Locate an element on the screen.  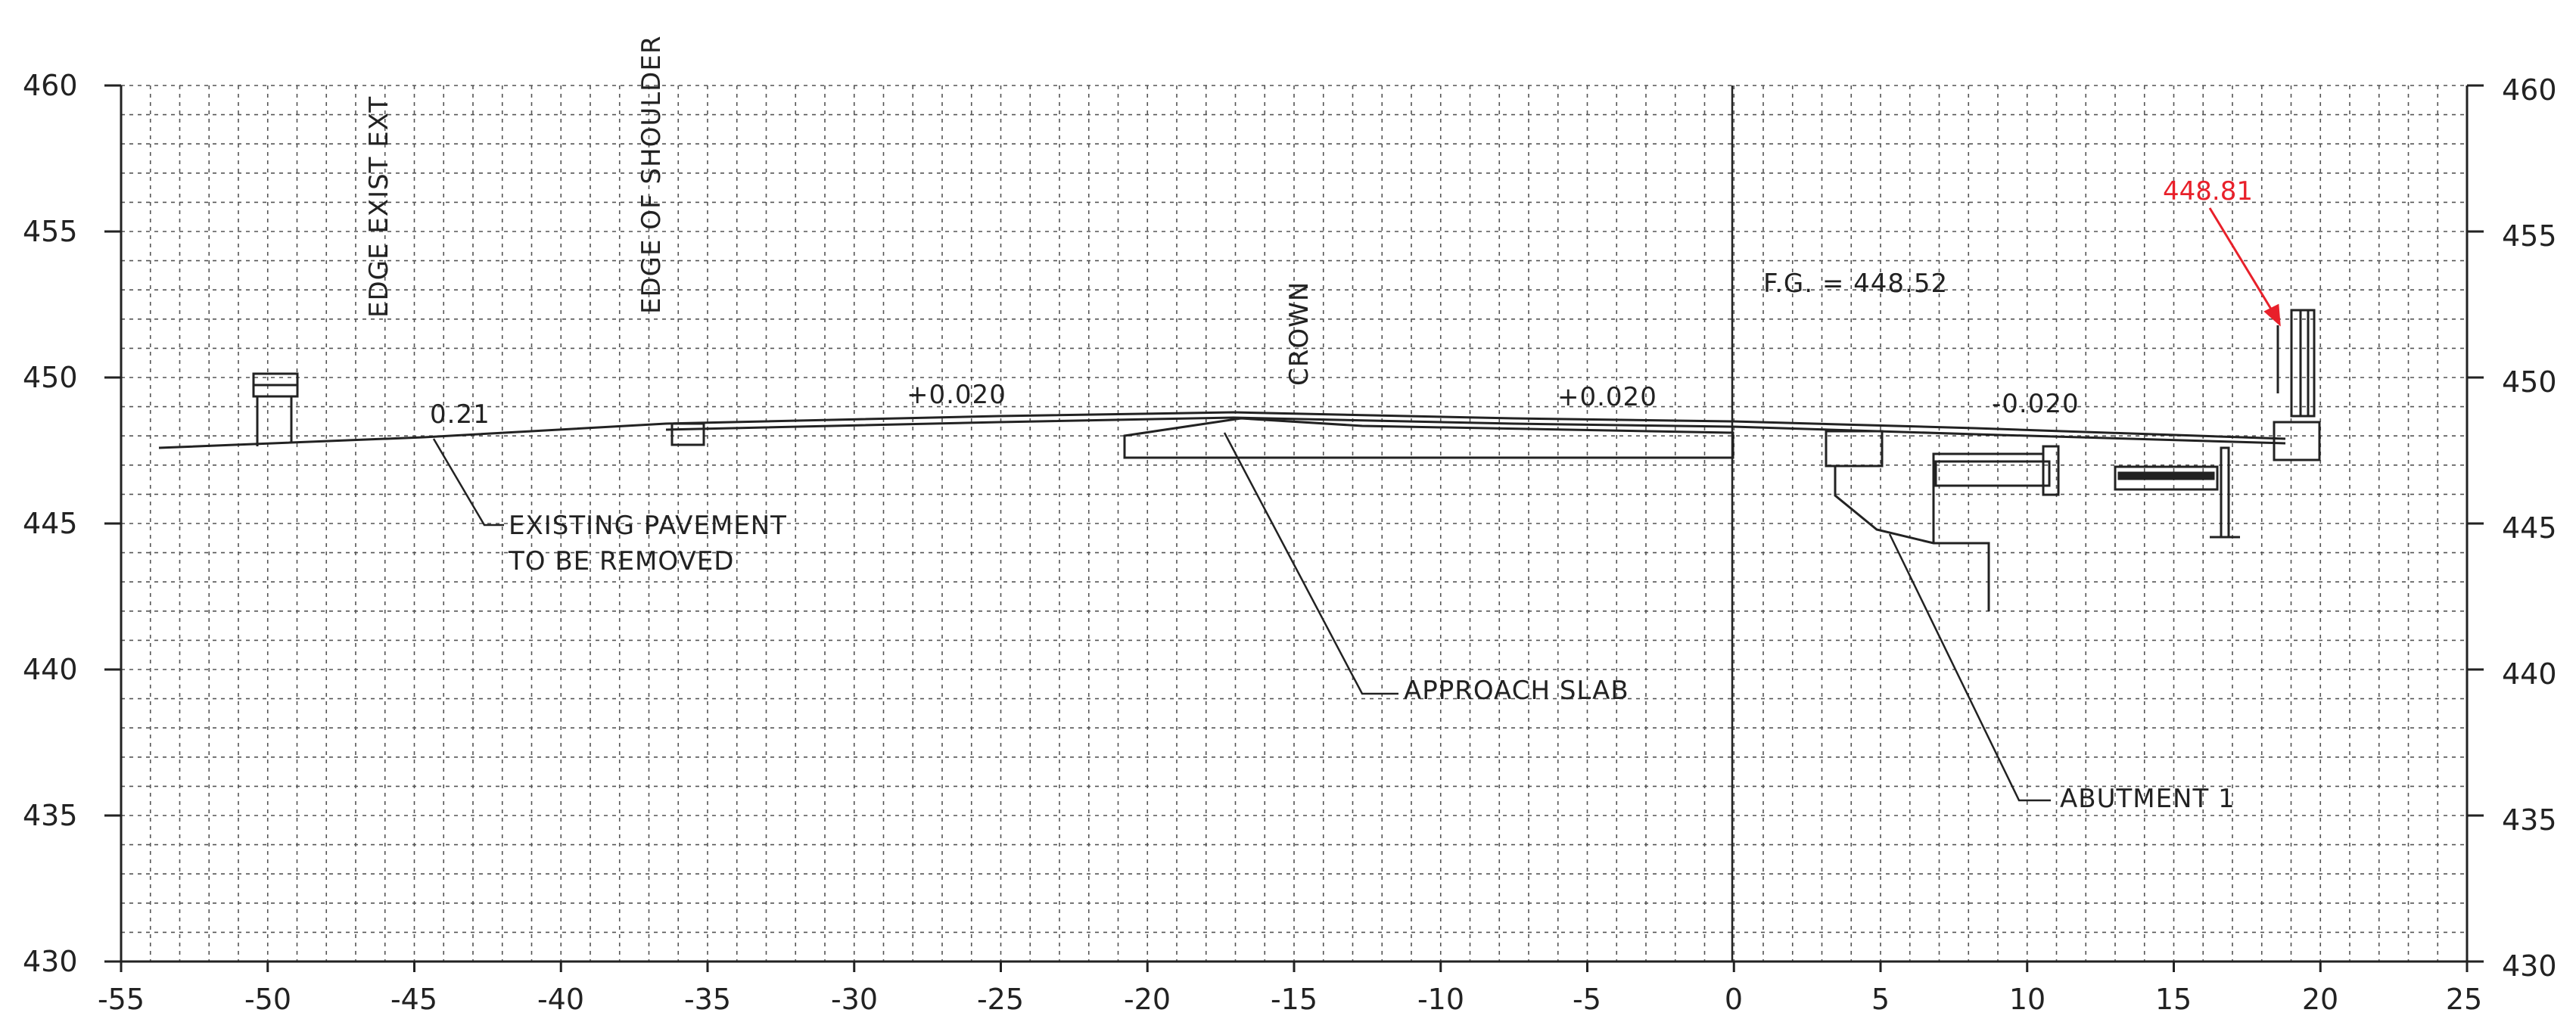
crown-label: CROWN is located at coordinates (1299, 333).